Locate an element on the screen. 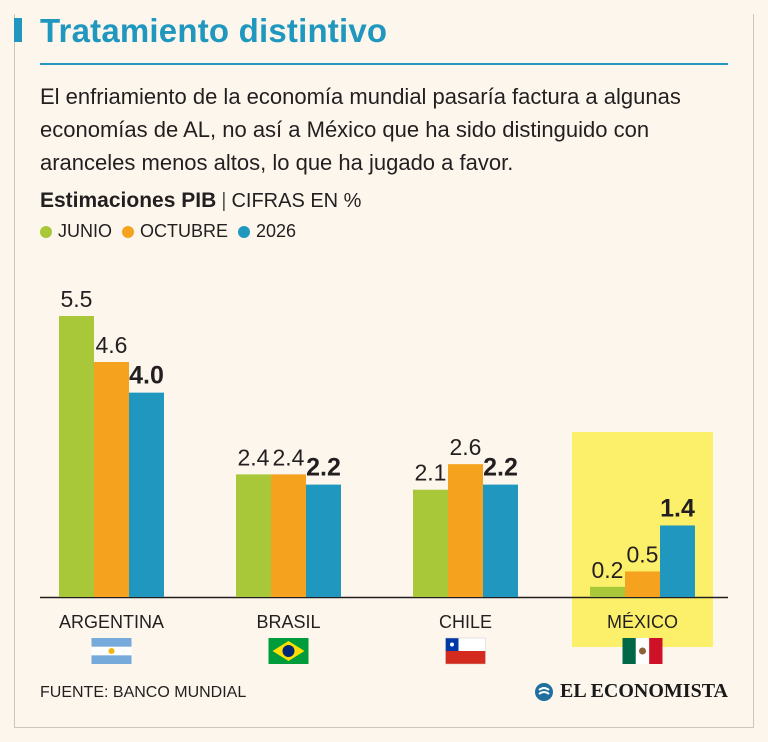  legend-item-2026: 2026 is located at coordinates (267, 231).